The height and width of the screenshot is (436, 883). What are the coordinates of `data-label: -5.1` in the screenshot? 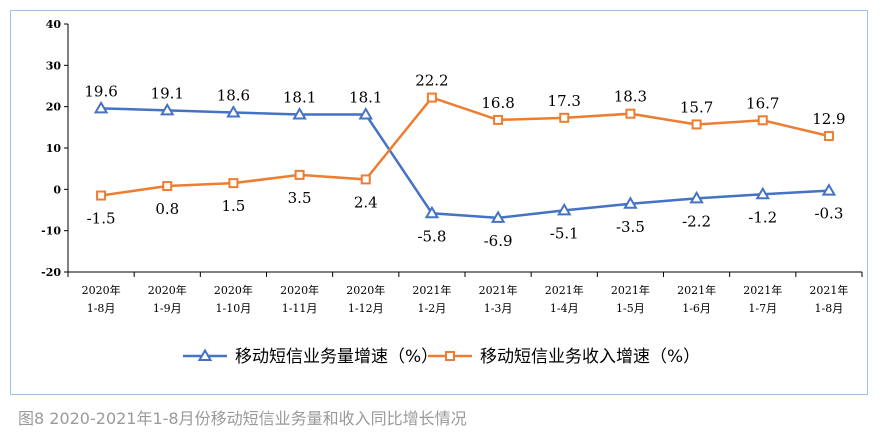 It's located at (564, 233).